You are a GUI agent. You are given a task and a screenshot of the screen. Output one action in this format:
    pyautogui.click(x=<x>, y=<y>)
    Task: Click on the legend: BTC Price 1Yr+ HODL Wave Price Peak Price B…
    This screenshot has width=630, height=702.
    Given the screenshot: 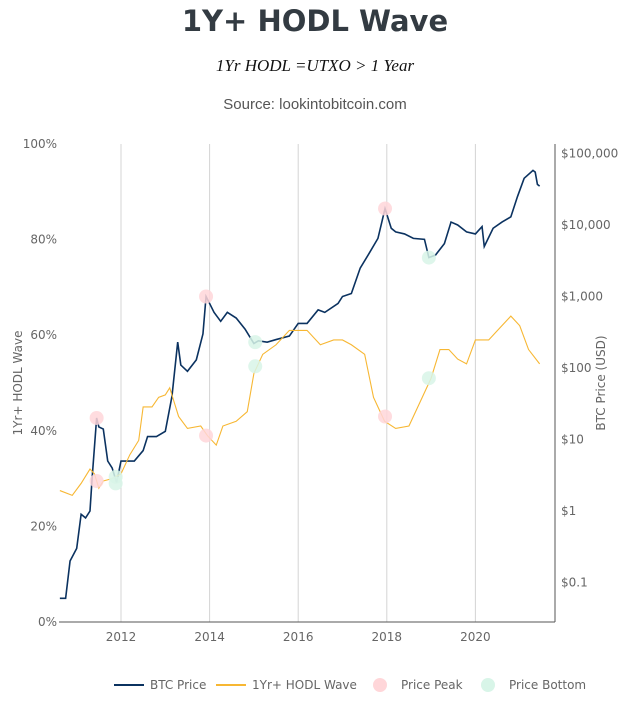 What is the action you would take?
    pyautogui.click(x=350, y=685)
    